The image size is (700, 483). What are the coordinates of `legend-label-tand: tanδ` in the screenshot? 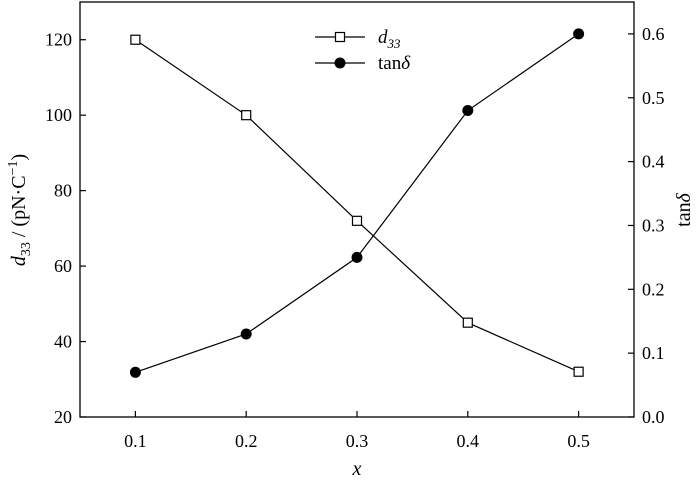 It's located at (394, 63).